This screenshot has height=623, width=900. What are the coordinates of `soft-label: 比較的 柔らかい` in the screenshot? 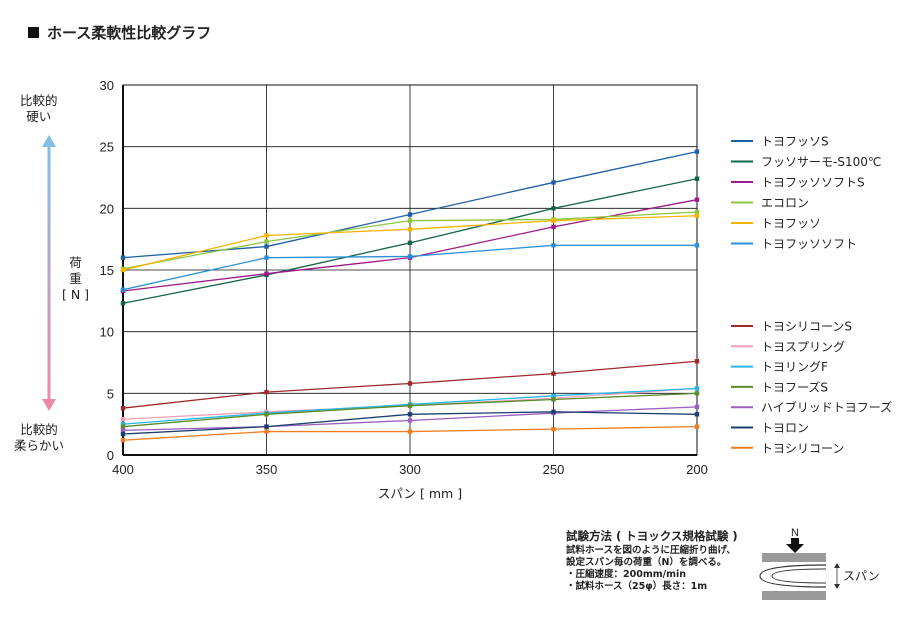 It's located at (39, 438).